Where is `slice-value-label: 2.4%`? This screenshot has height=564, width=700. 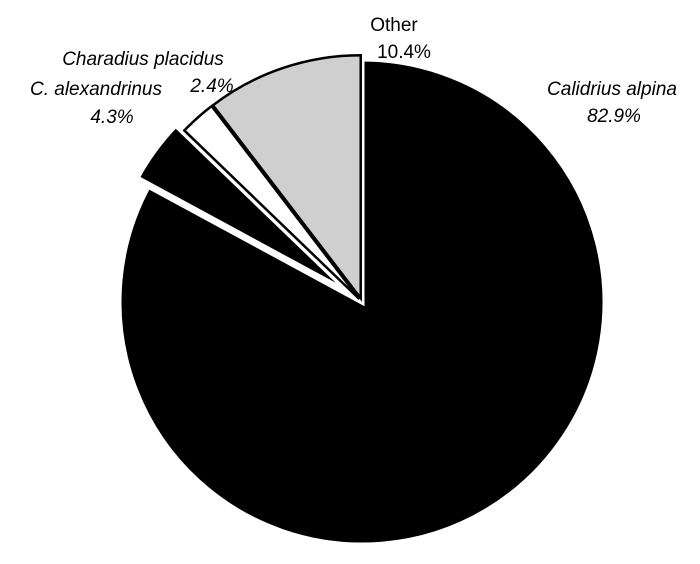
slice-value-label: 2.4% is located at coordinates (211, 86).